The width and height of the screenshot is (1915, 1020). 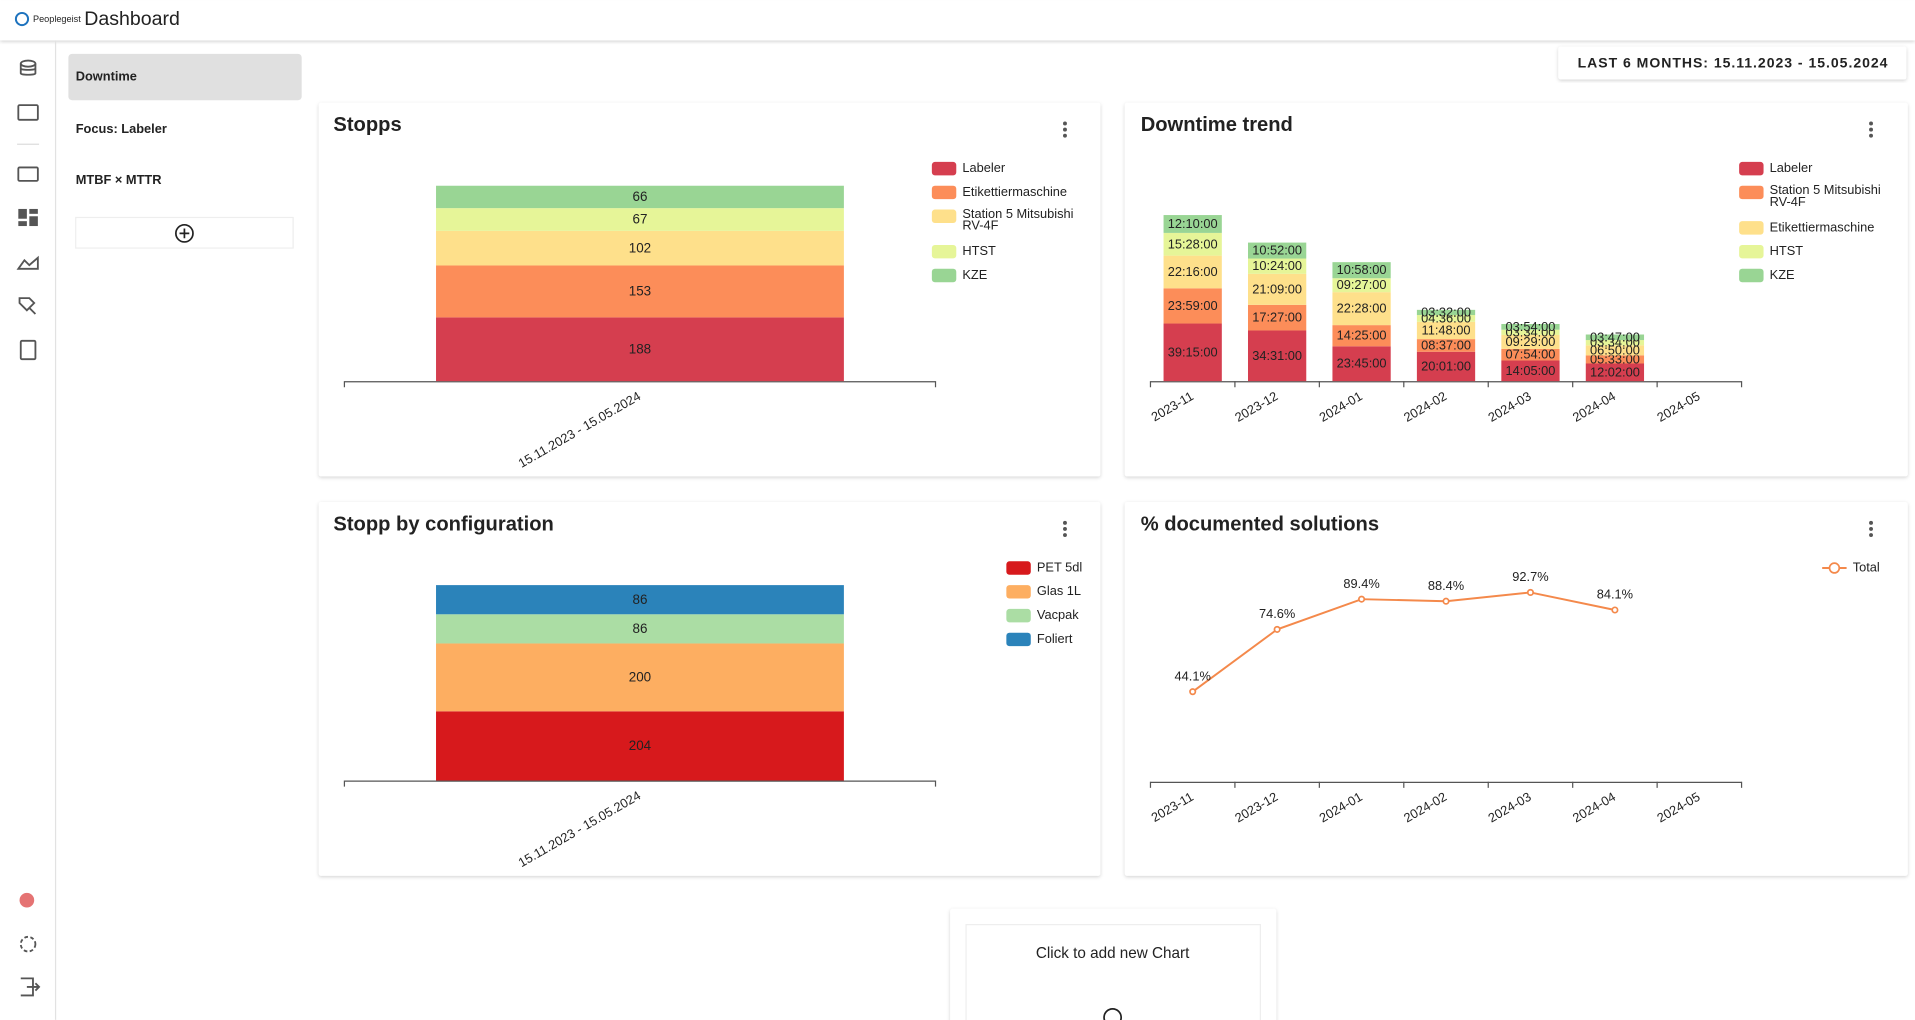 I want to click on data-label: 23:59:00, so click(x=1193, y=305).